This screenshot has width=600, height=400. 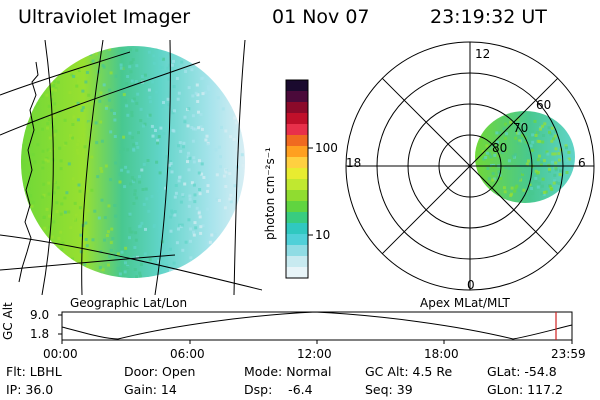 I want to click on altitude-ylabel: GC Alt, so click(x=8, y=321).